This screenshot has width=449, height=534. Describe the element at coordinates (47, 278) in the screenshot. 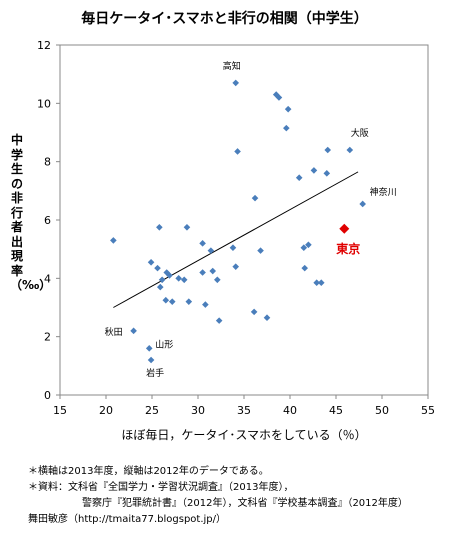

I see `y-tick-label: 4` at that location.